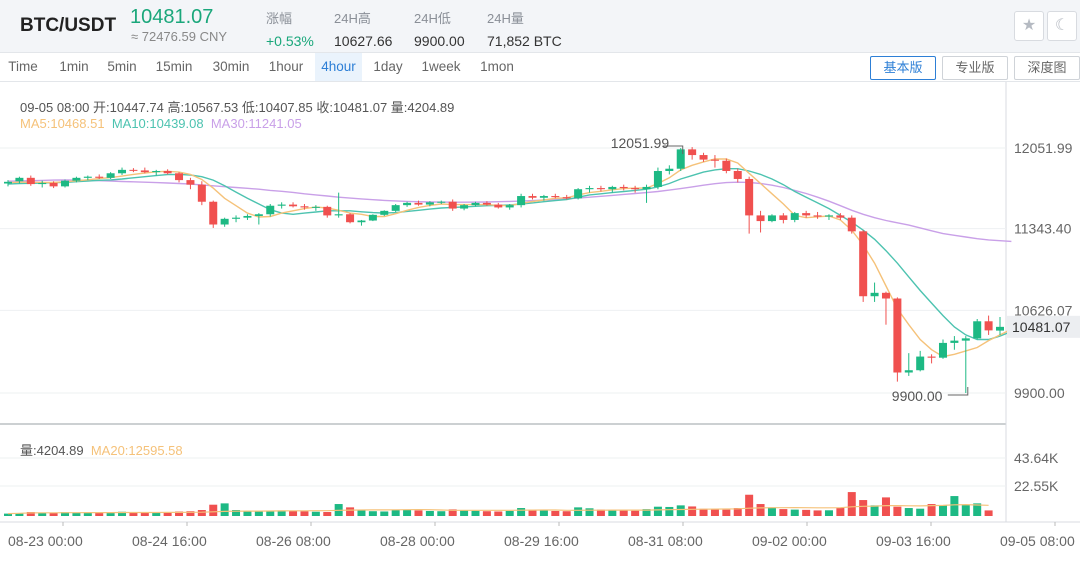  What do you see at coordinates (509, 211) in the screenshot?
I see `ma30-line` at bounding box center [509, 211].